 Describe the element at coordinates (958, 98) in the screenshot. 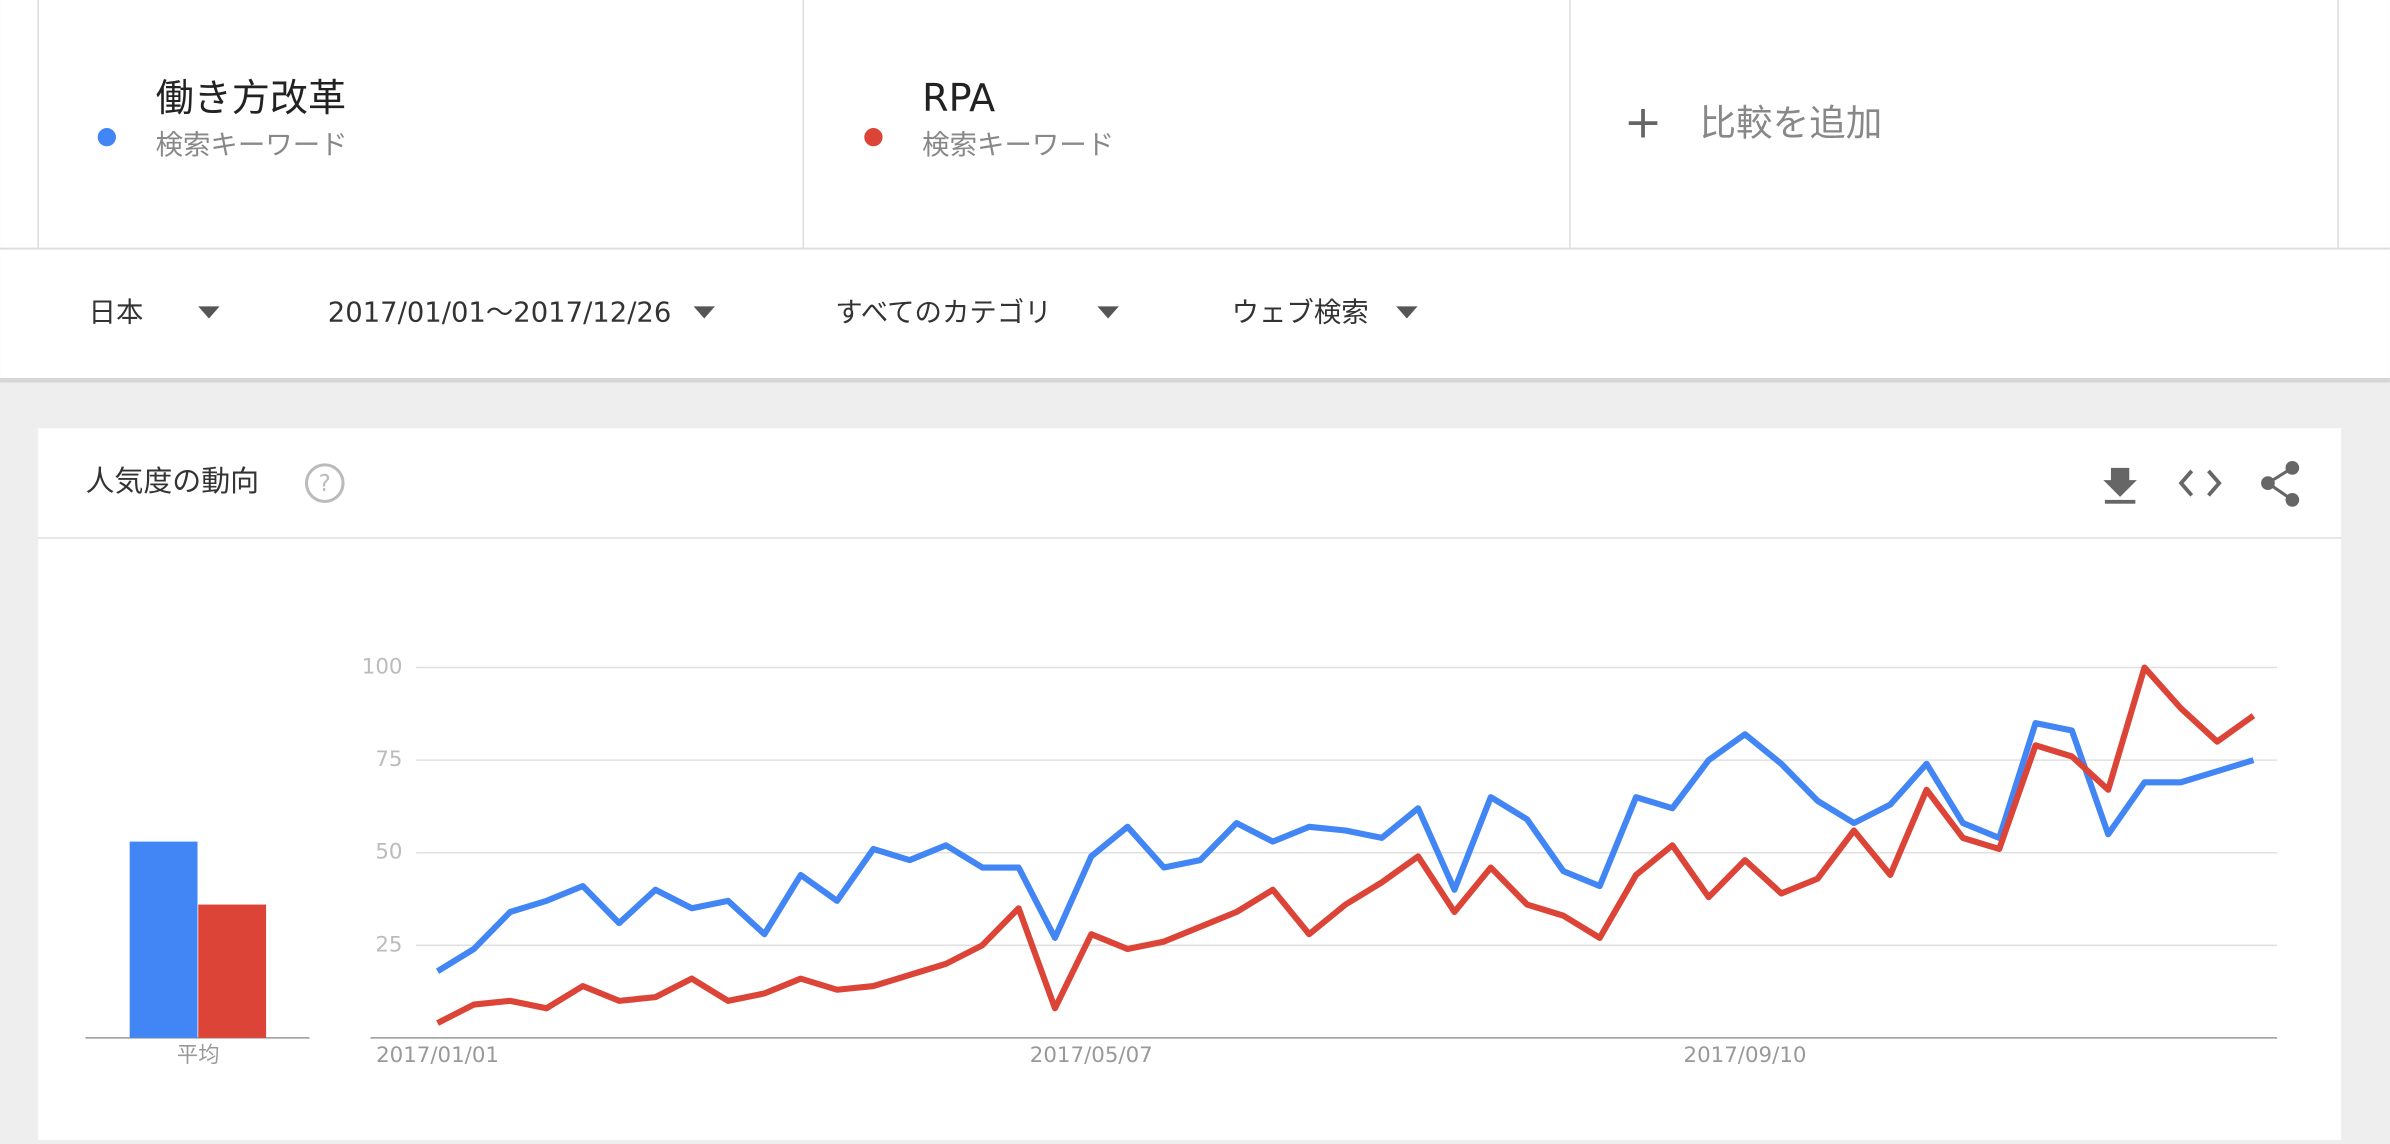

I see `term-name: RPA` at that location.